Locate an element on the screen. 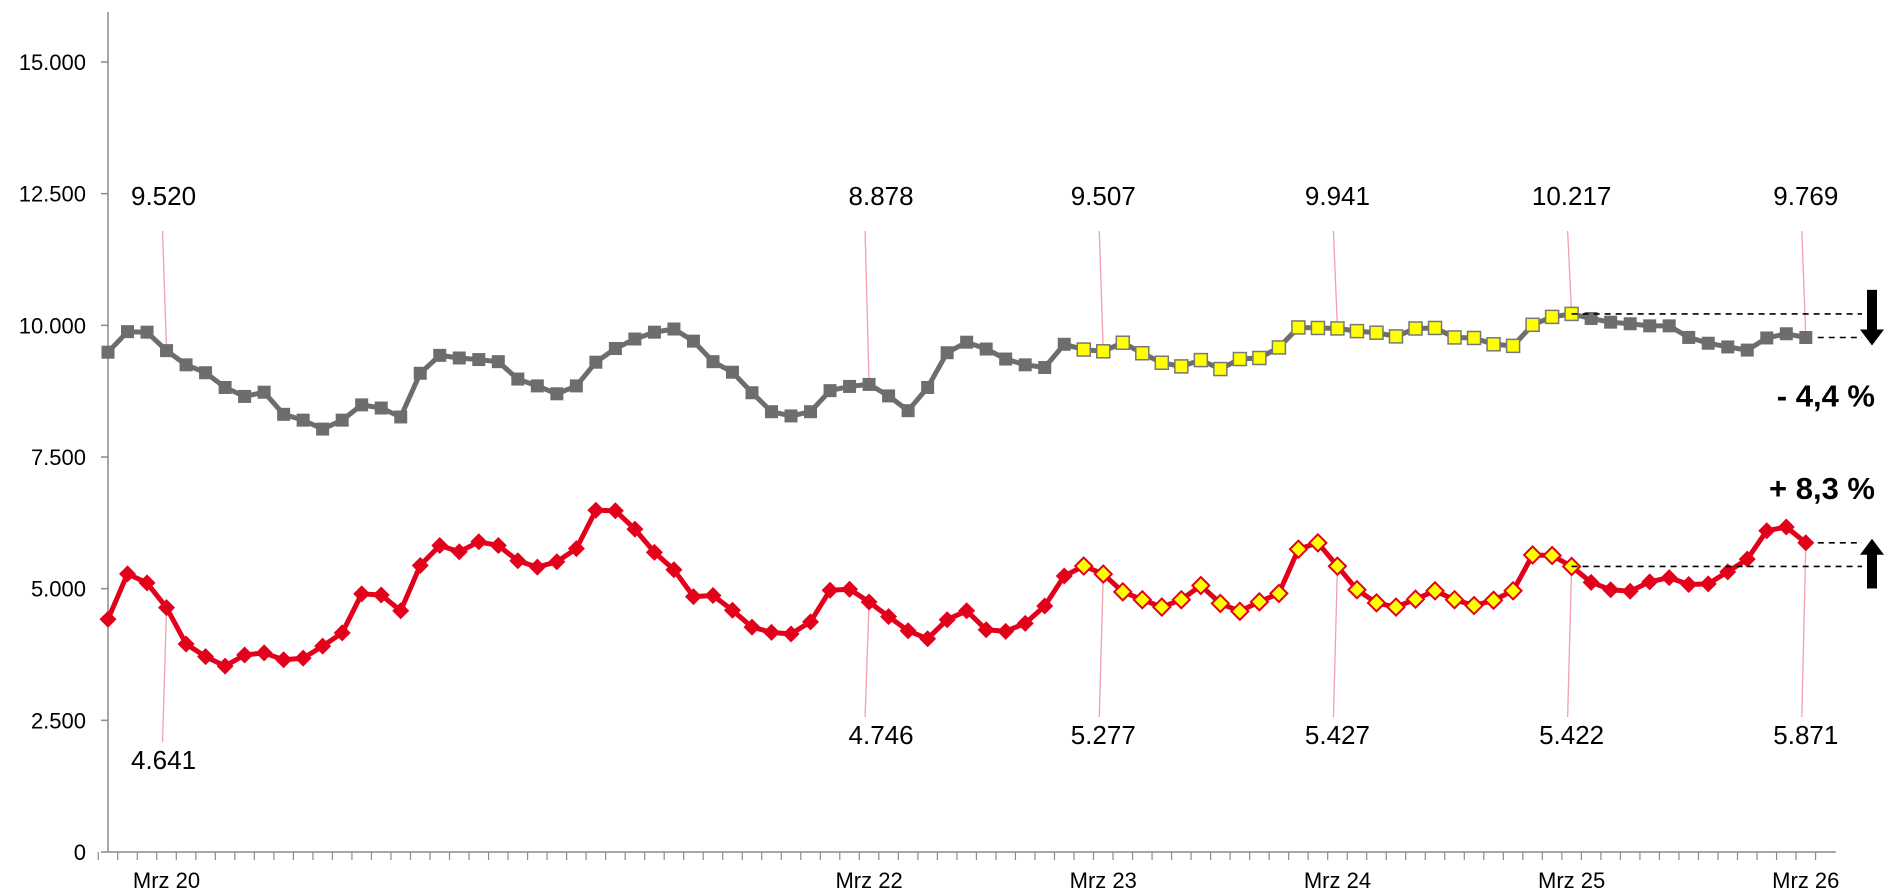 Image resolution: width=1887 pixels, height=896 pixels. x-tick-label: Mrz 20 is located at coordinates (166, 880).